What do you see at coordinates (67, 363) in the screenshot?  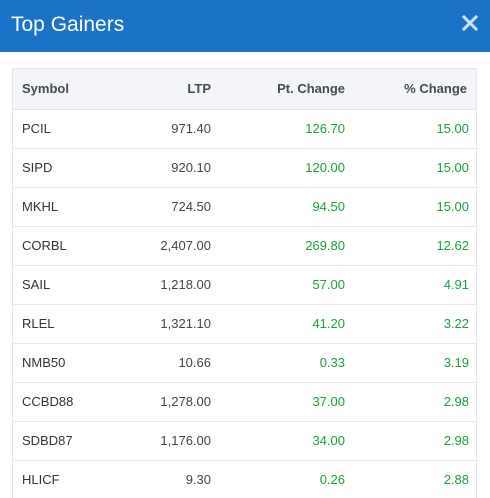 I see `symbol-cell: NMB50` at bounding box center [67, 363].